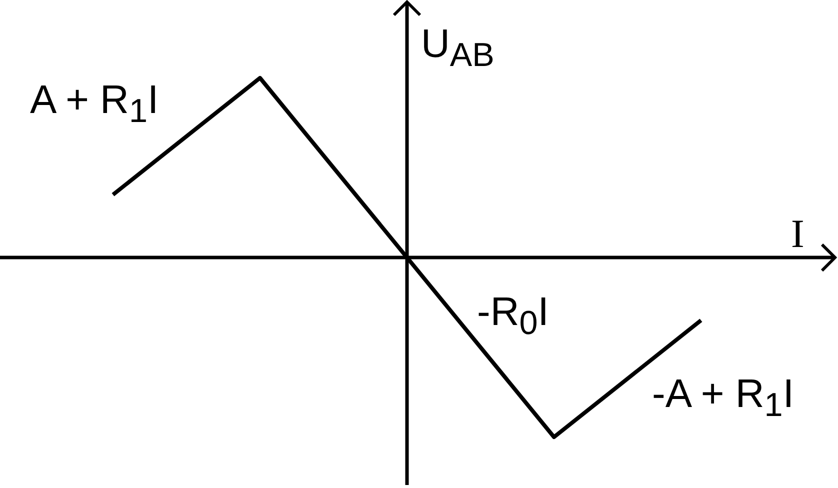 The width and height of the screenshot is (838, 488). Describe the element at coordinates (723, 399) in the screenshot. I see `annotation: -A + R$_{1}$I` at that location.